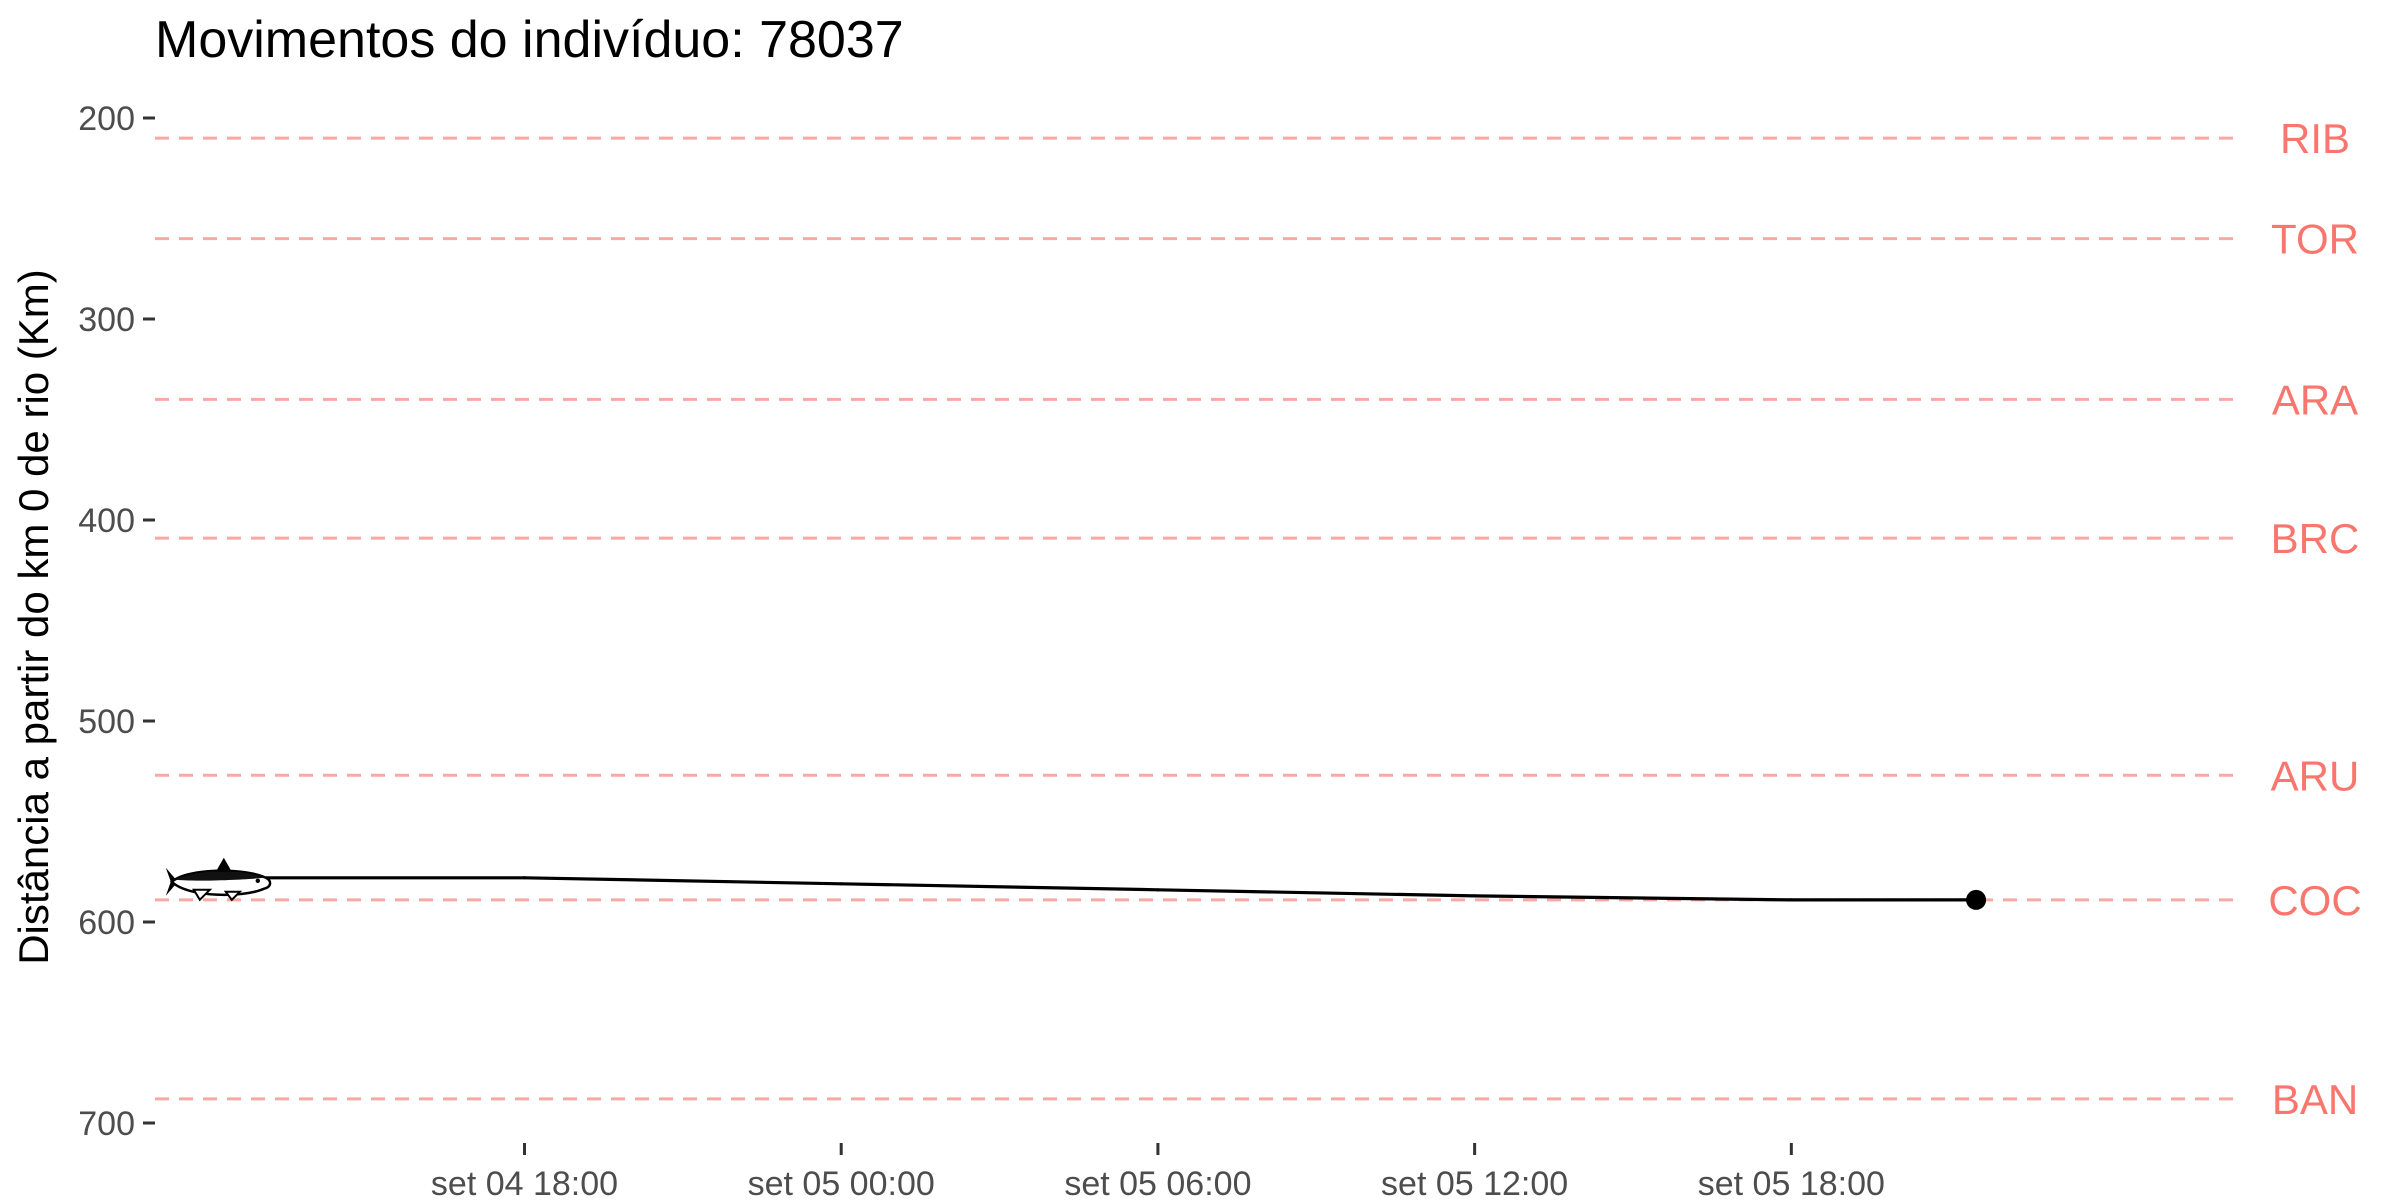 This screenshot has width=2400, height=1200. I want to click on fish-lower-fins, so click(217, 895).